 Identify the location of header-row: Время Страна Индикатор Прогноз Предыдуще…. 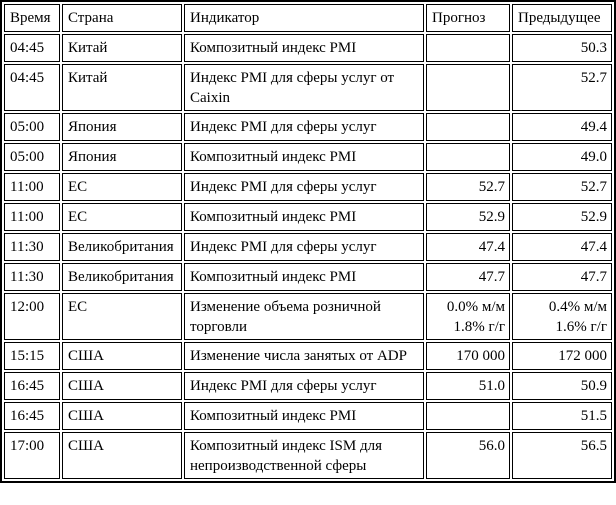
(308, 18).